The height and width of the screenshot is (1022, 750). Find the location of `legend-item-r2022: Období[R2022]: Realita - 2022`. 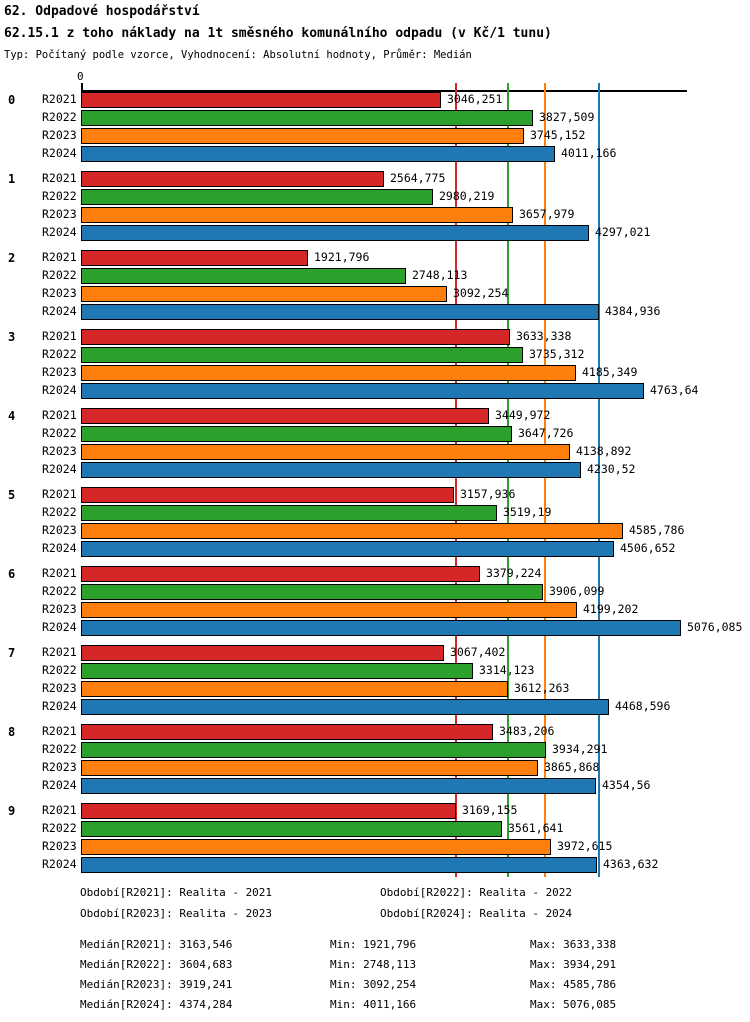

legend-item-r2022: Období[R2022]: Realita - 2022 is located at coordinates (476, 892).